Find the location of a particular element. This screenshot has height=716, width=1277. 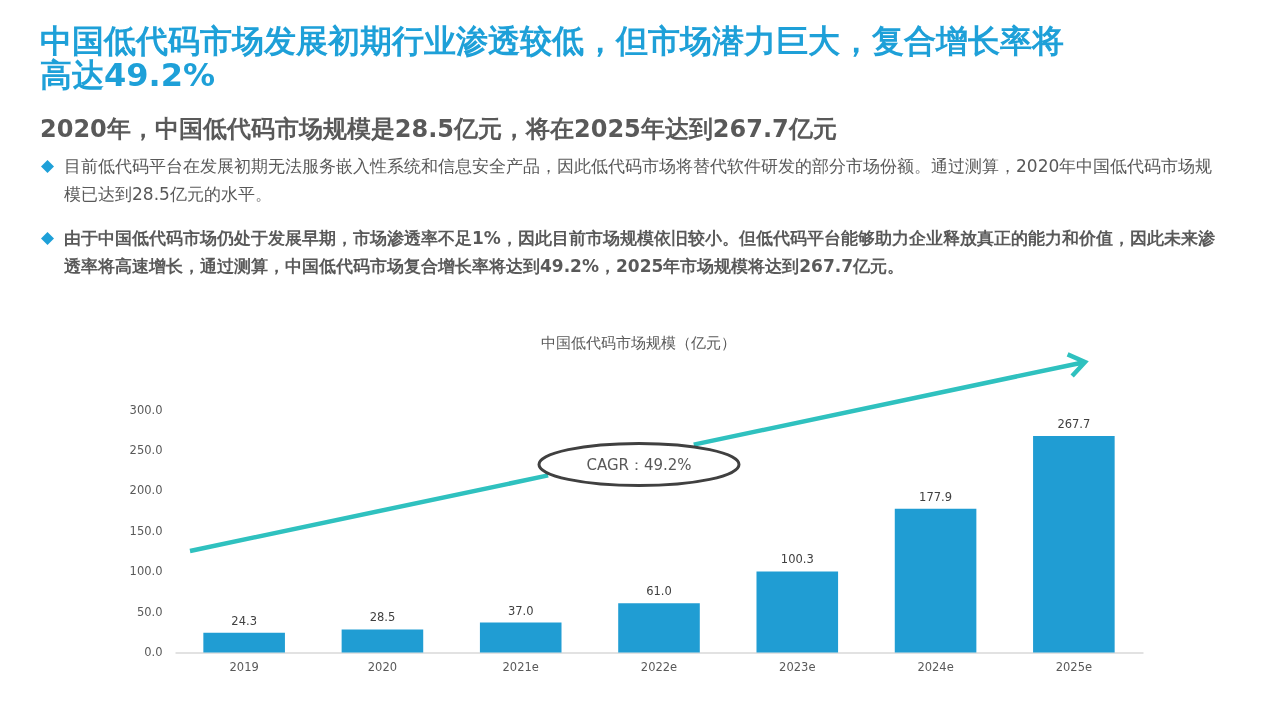

y-tick-label: 150.0 is located at coordinates (146, 530).